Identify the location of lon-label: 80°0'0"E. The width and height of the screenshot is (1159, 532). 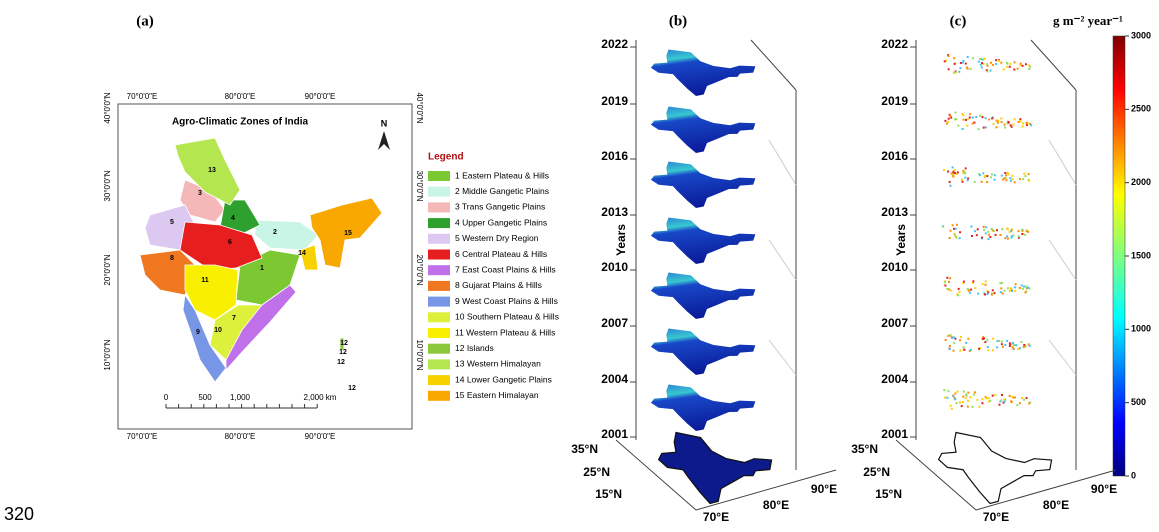
(240, 96).